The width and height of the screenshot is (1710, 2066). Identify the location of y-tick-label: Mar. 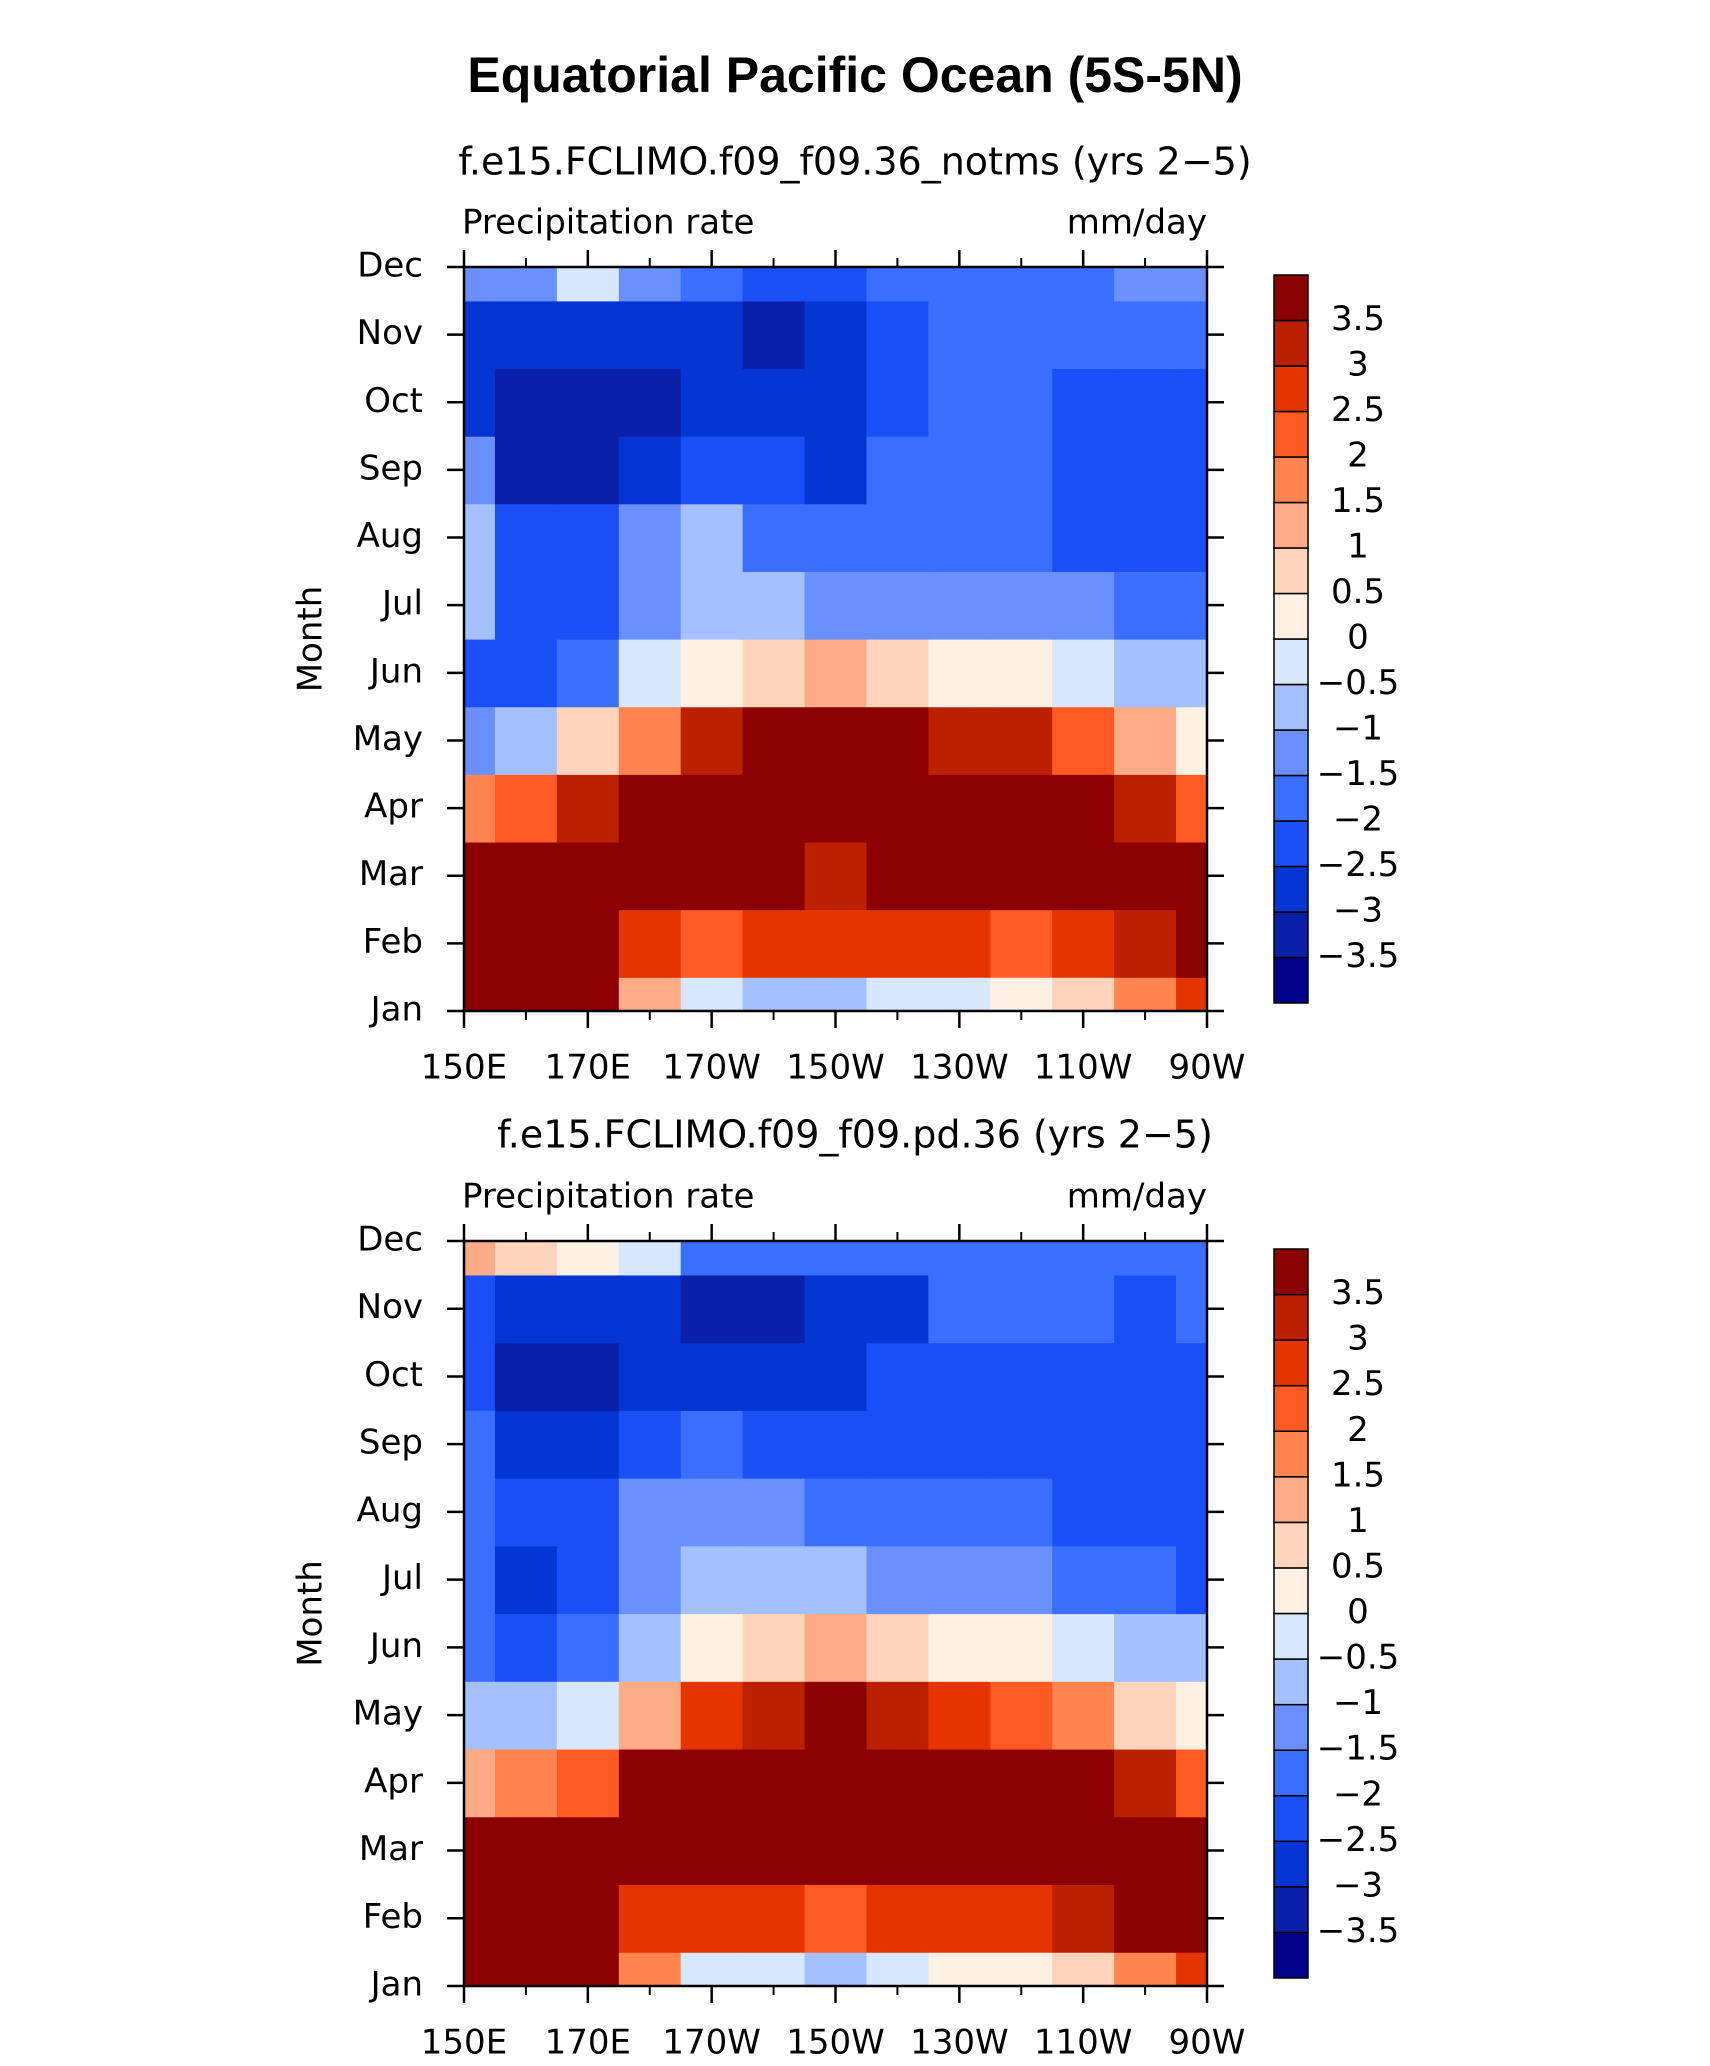
(391, 874).